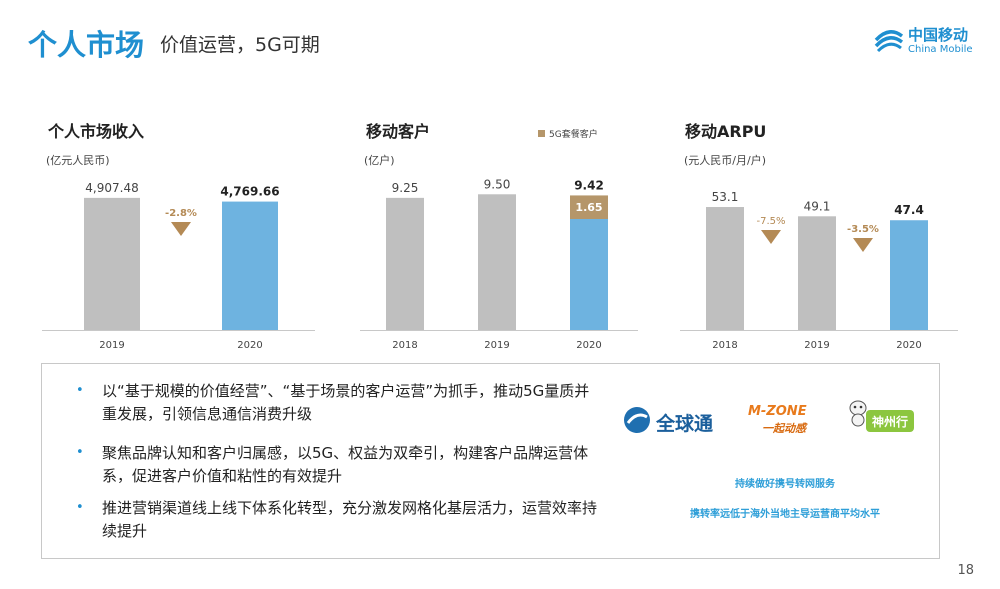 Image resolution: width=1000 pixels, height=589 pixels. Describe the element at coordinates (249, 192) in the screenshot. I see `bar-value-label: 4,769.66` at that location.